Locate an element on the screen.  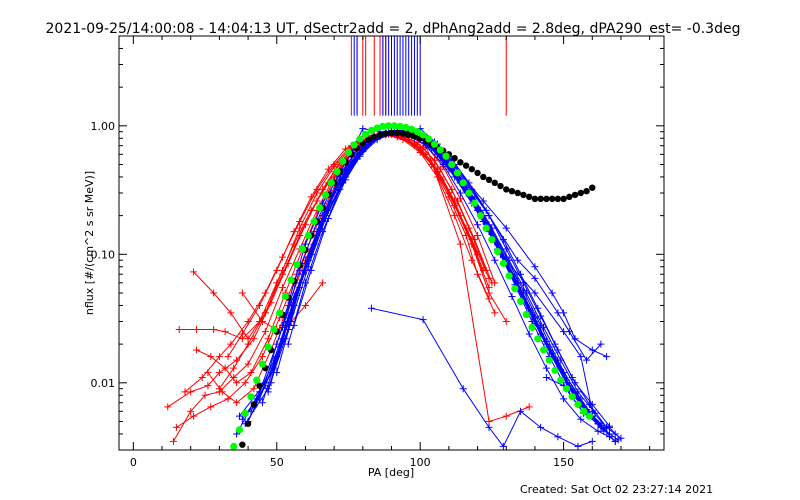
x-tick-label: 100 is located at coordinates (420, 462).